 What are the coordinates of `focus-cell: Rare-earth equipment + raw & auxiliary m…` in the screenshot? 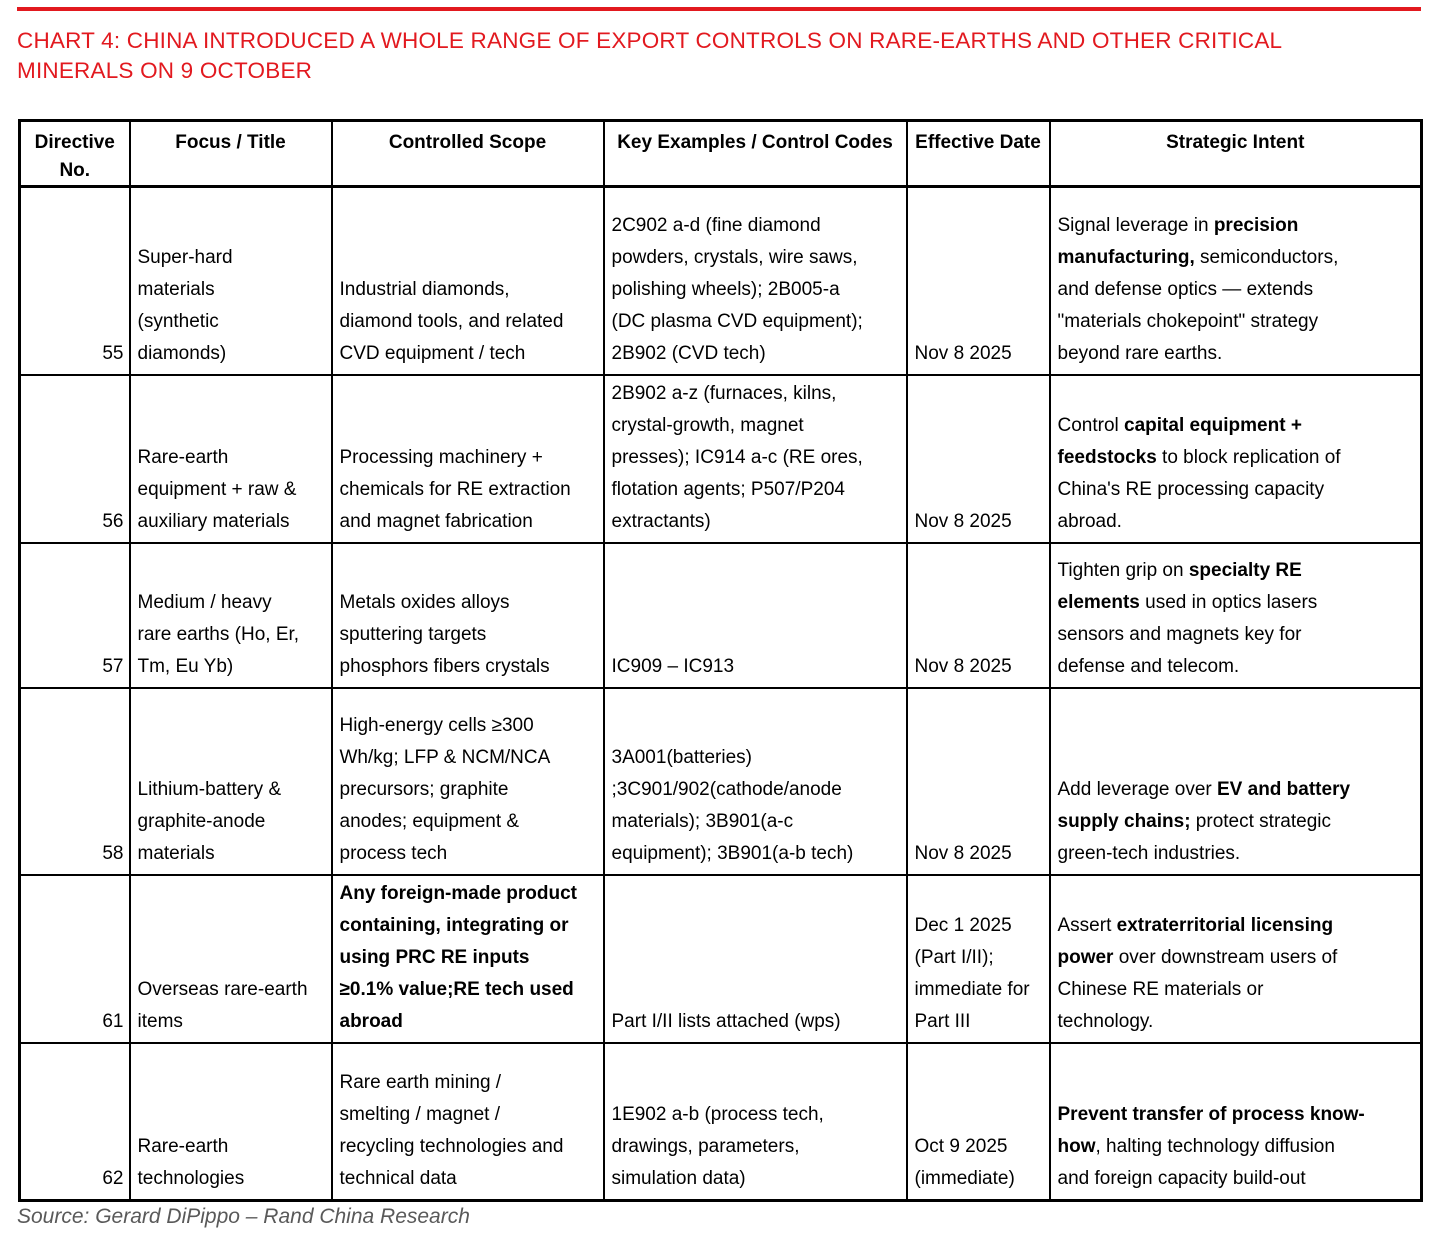 It's located at (230, 458).